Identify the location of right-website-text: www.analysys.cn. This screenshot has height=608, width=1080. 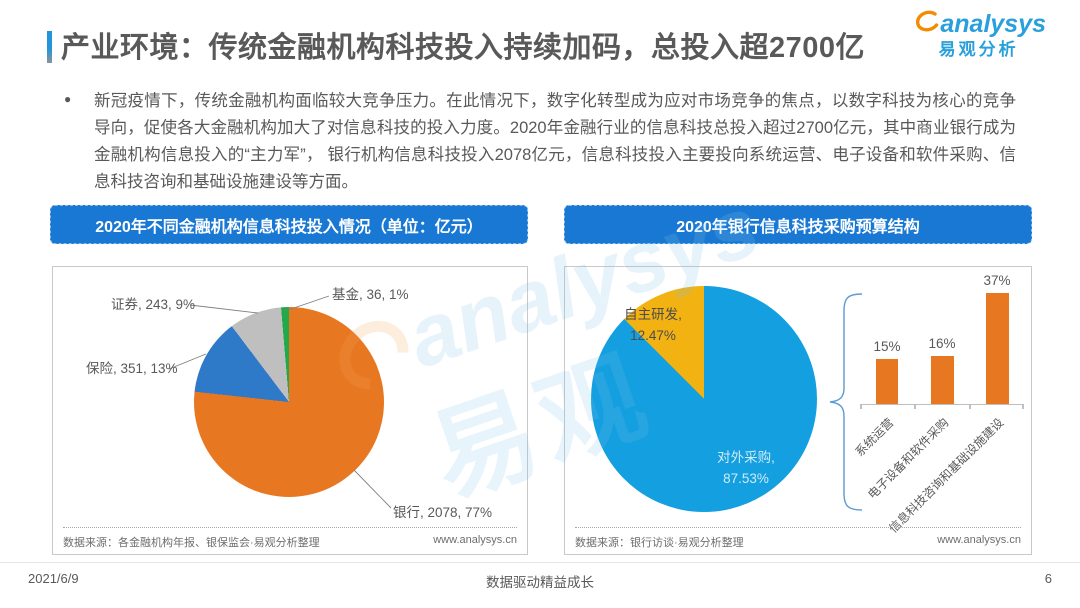
(979, 540).